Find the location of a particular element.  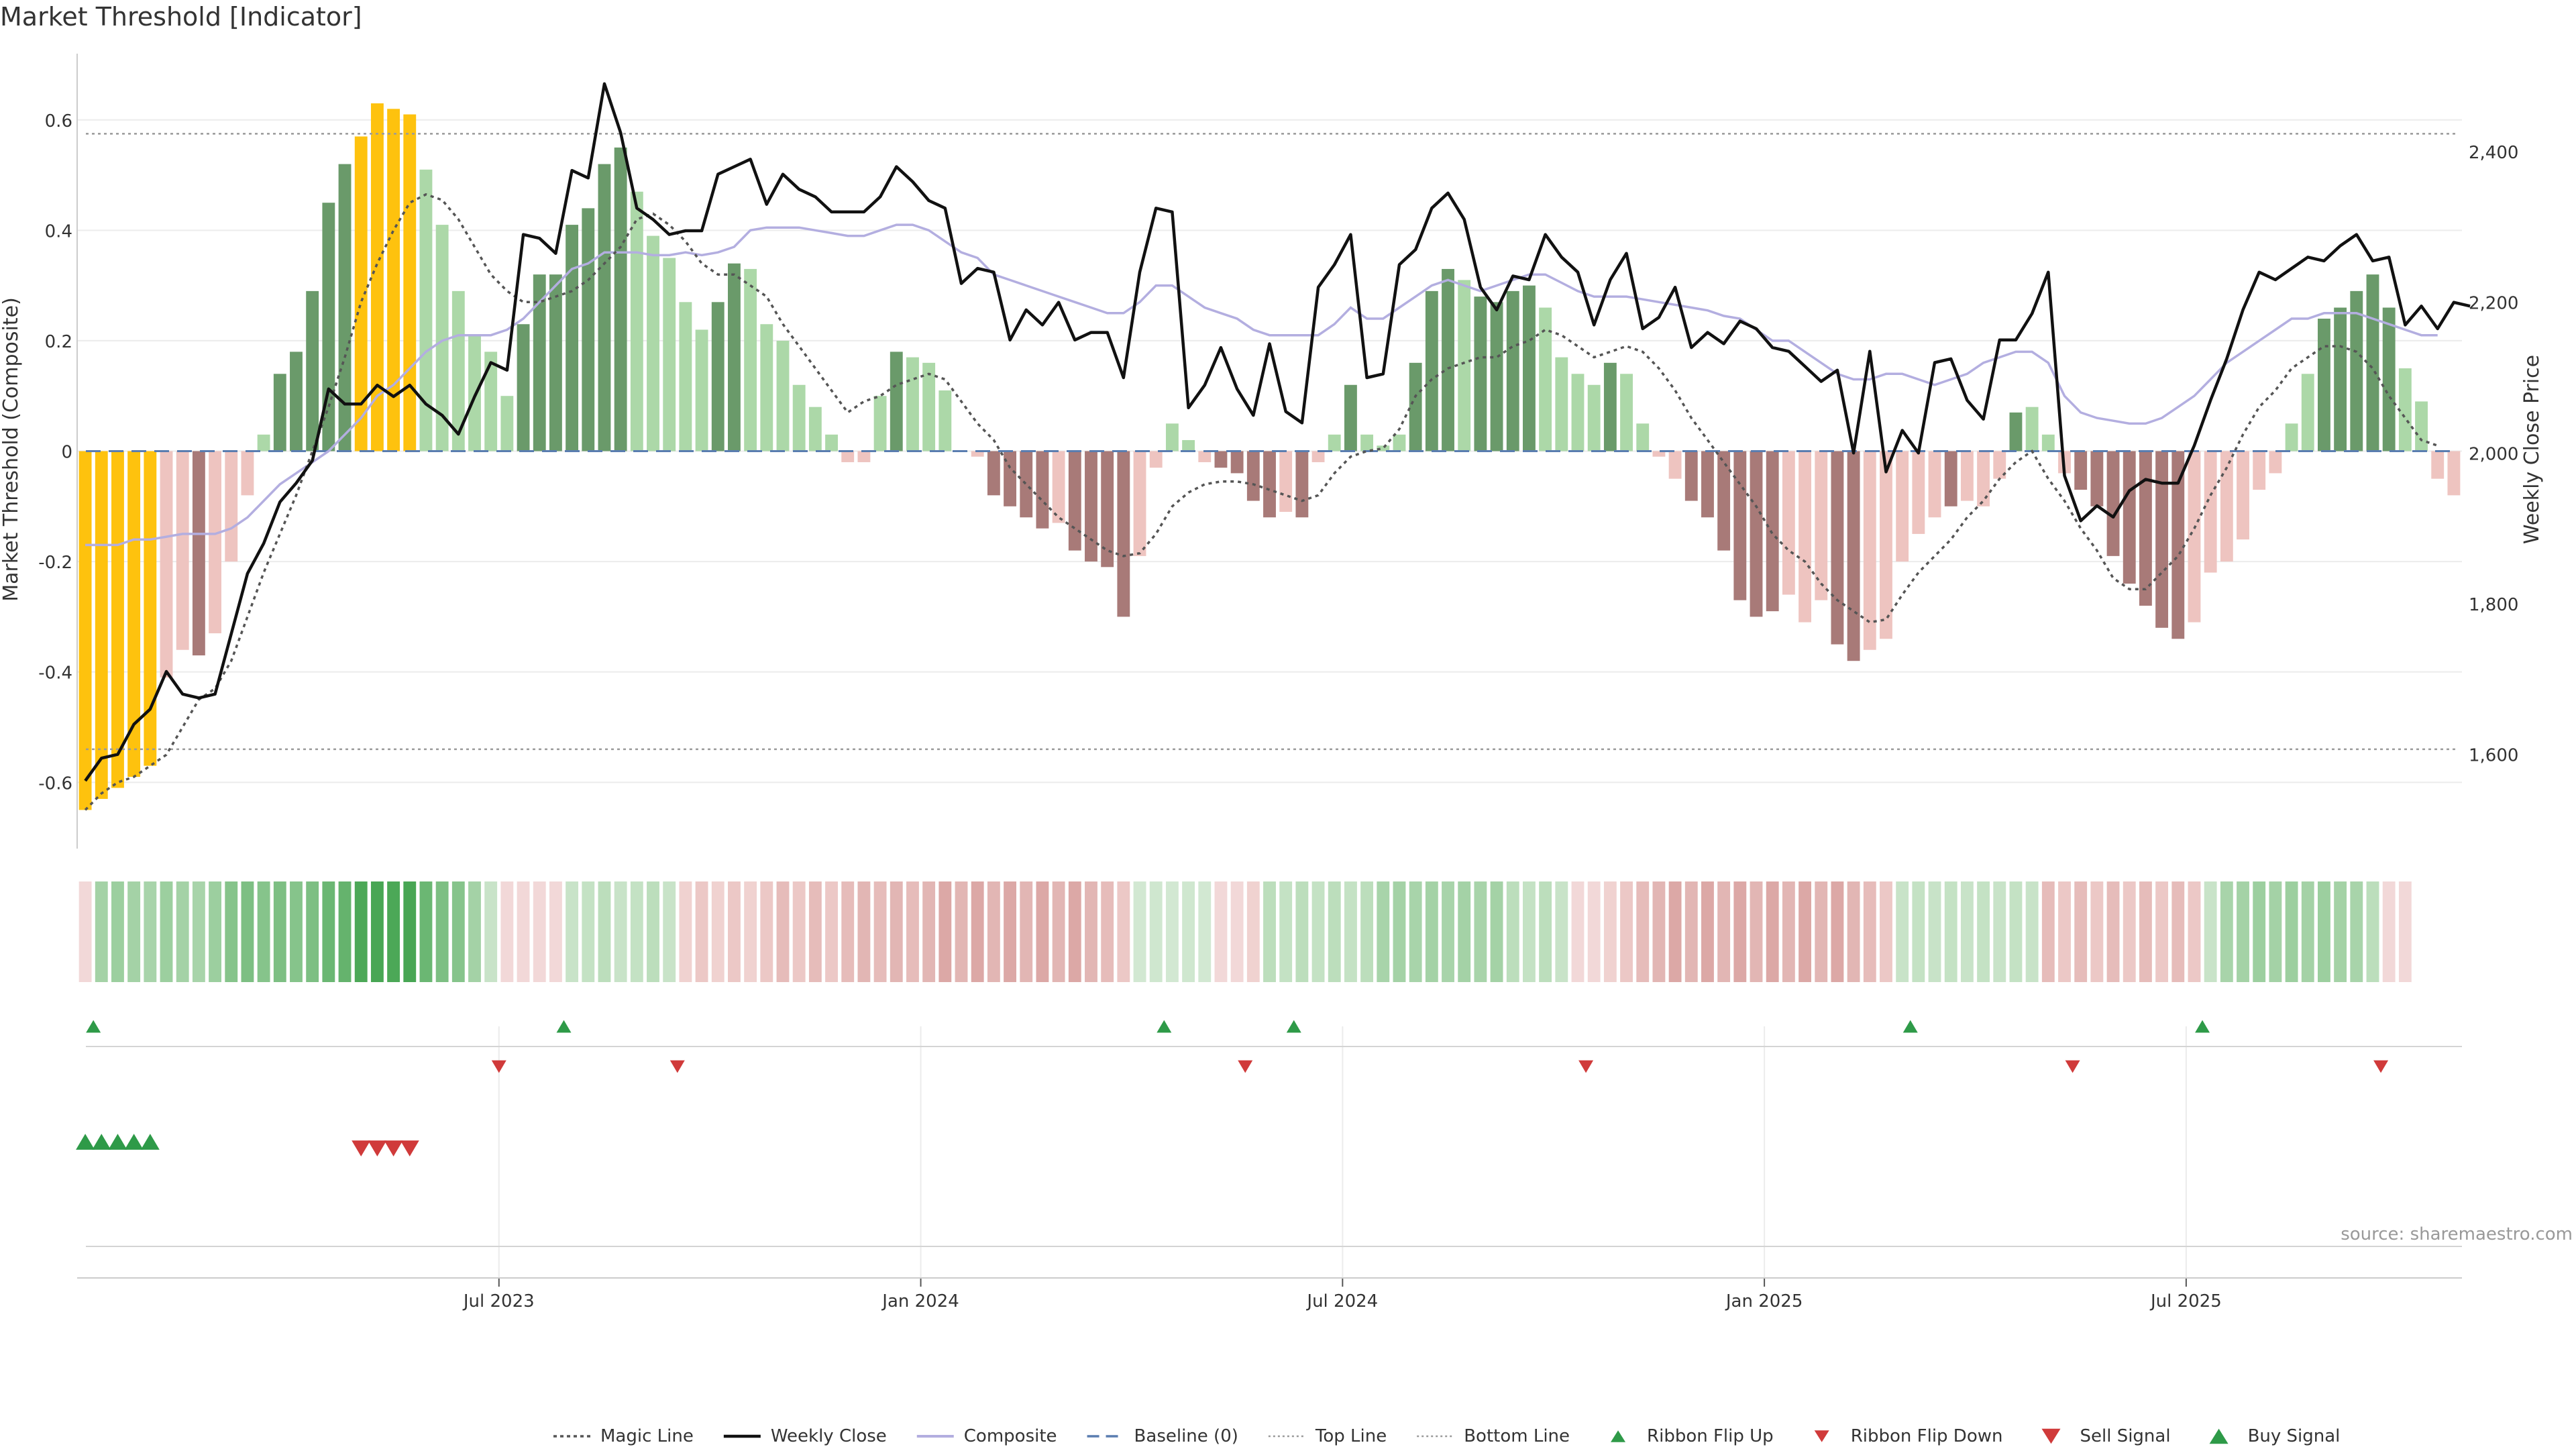

legend-item: Magic Line is located at coordinates (623, 1436).